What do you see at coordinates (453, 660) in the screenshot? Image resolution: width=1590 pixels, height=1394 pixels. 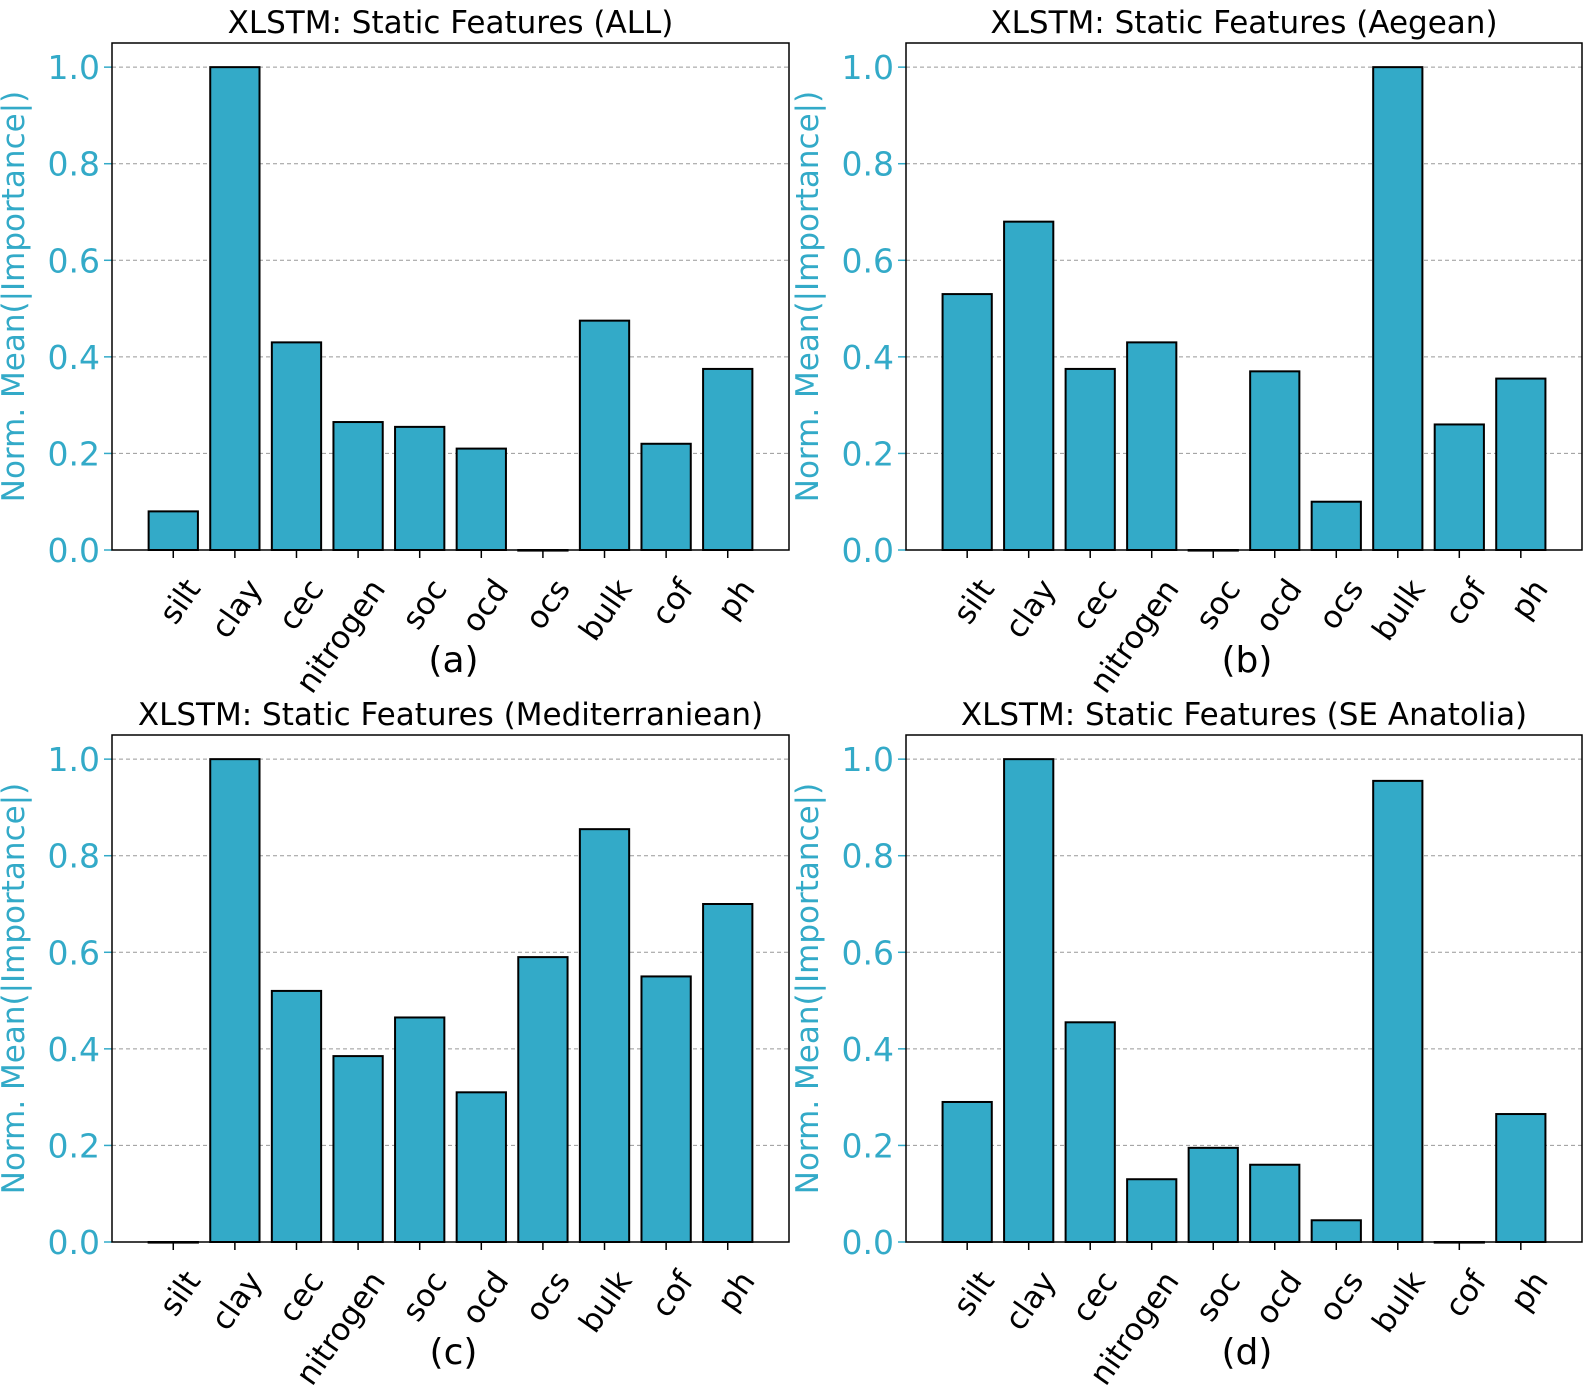 I see `panel-label: (a)` at bounding box center [453, 660].